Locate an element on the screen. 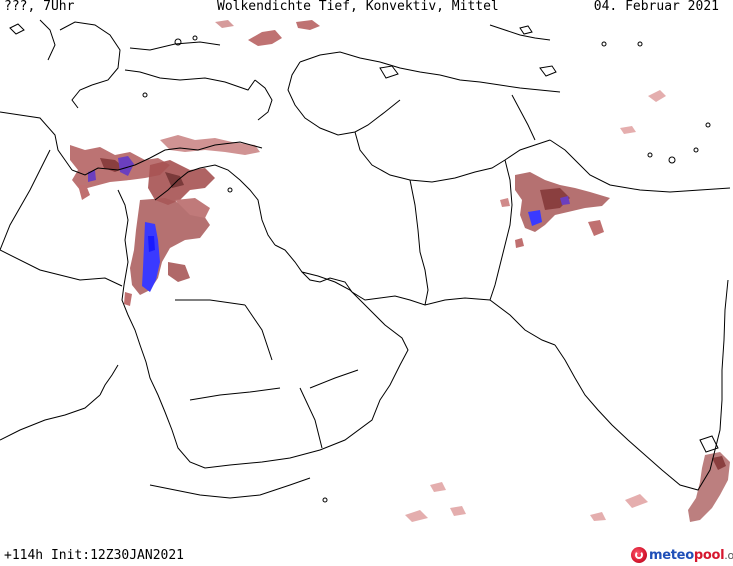  cloud-patch-levant is located at coordinates (165, 170).